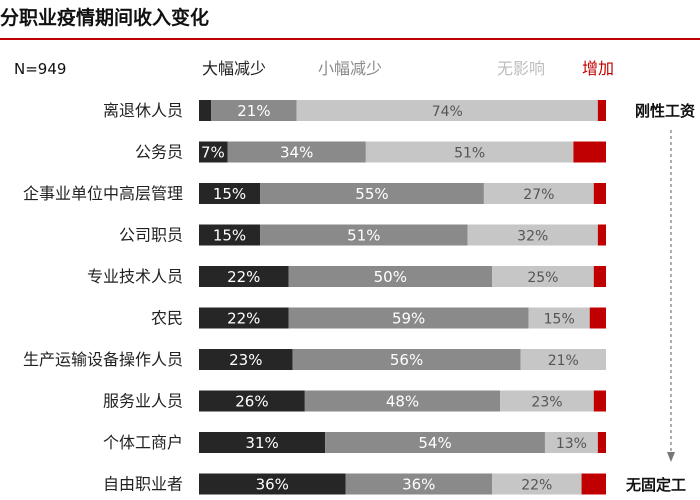 Image resolution: width=700 pixels, height=500 pixels. Describe the element at coordinates (350, 68) in the screenshot. I see `legend-item-1: 小幅减少` at that location.